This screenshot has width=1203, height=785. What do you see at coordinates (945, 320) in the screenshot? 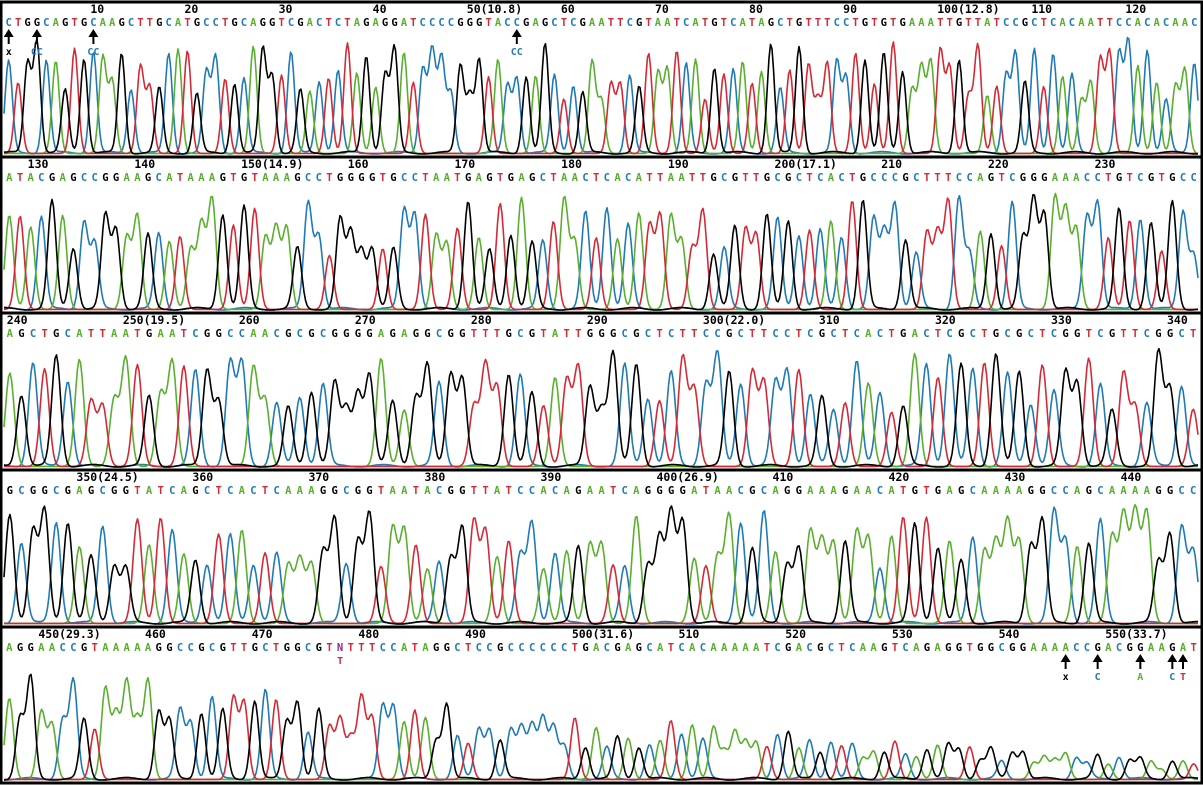
I see `ruler-label: 320` at bounding box center [945, 320].